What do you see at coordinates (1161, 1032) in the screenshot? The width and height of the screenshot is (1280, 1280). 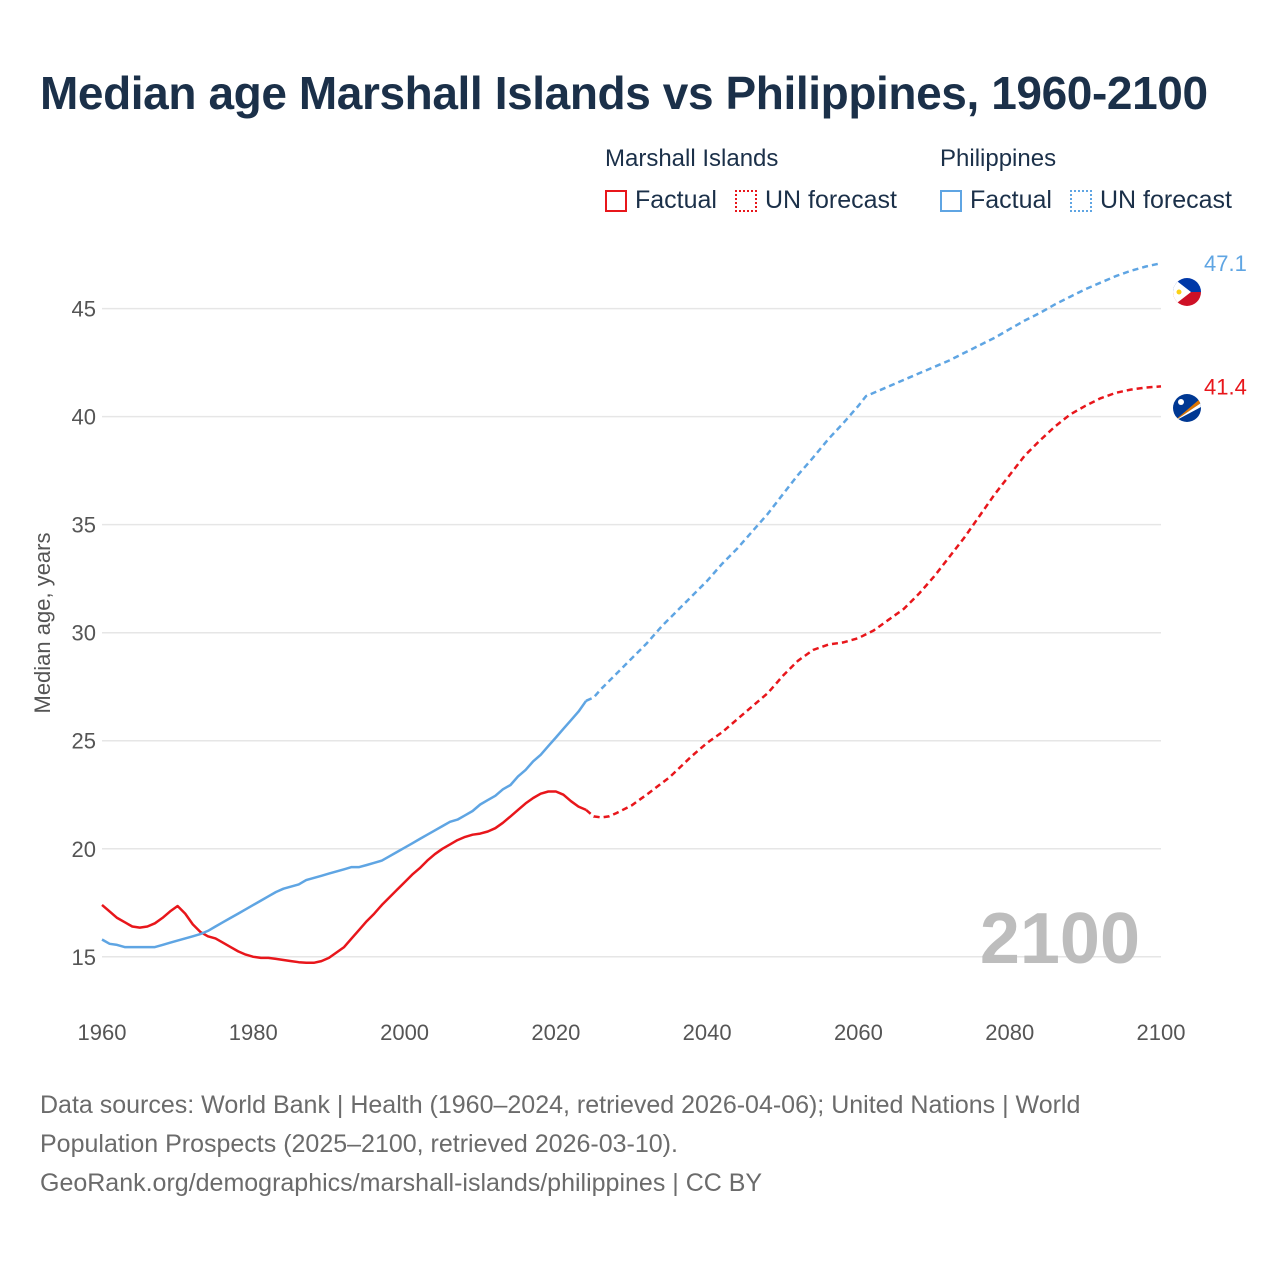 I see `x-tick-label-2100: 2100` at bounding box center [1161, 1032].